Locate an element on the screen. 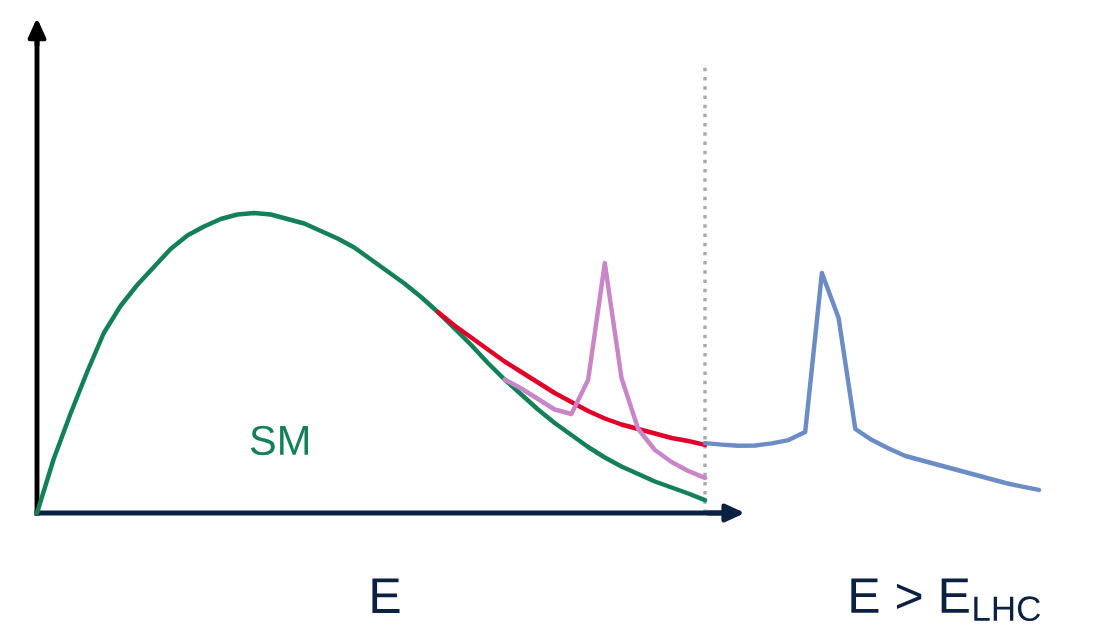 This screenshot has height=633, width=1118. text: SM is located at coordinates (279, 440).